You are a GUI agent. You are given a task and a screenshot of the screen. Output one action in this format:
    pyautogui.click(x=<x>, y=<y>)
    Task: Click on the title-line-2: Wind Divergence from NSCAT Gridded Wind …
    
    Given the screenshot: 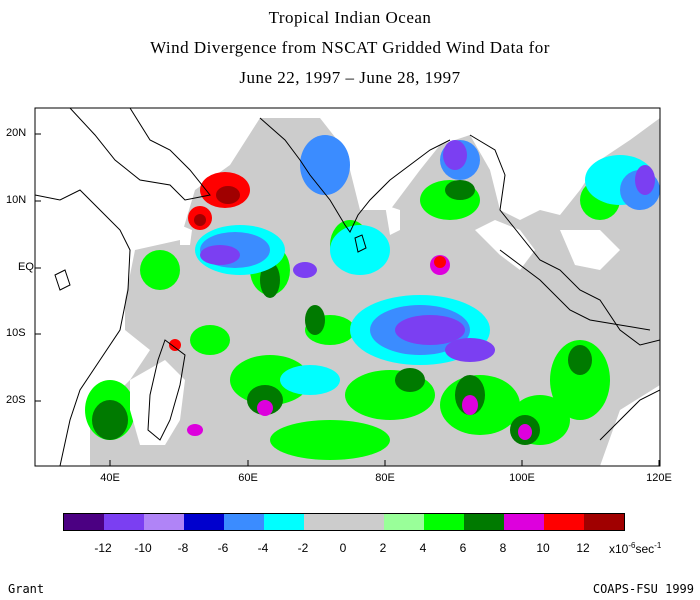 What is the action you would take?
    pyautogui.click(x=350, y=47)
    